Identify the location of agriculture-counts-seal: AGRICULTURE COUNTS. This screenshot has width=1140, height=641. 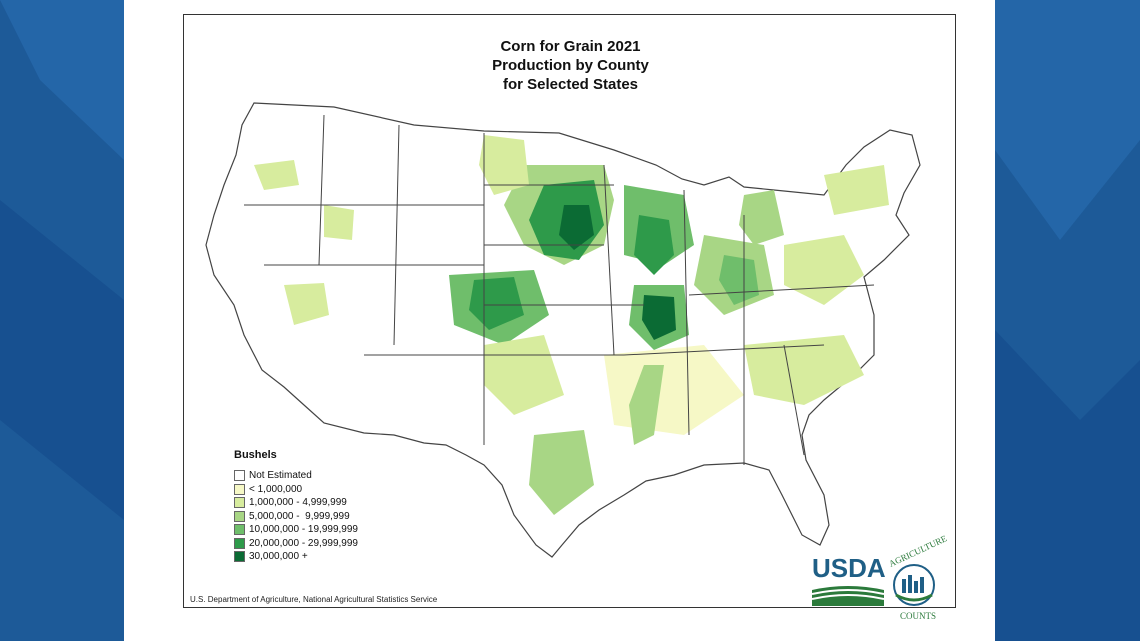
(919, 581).